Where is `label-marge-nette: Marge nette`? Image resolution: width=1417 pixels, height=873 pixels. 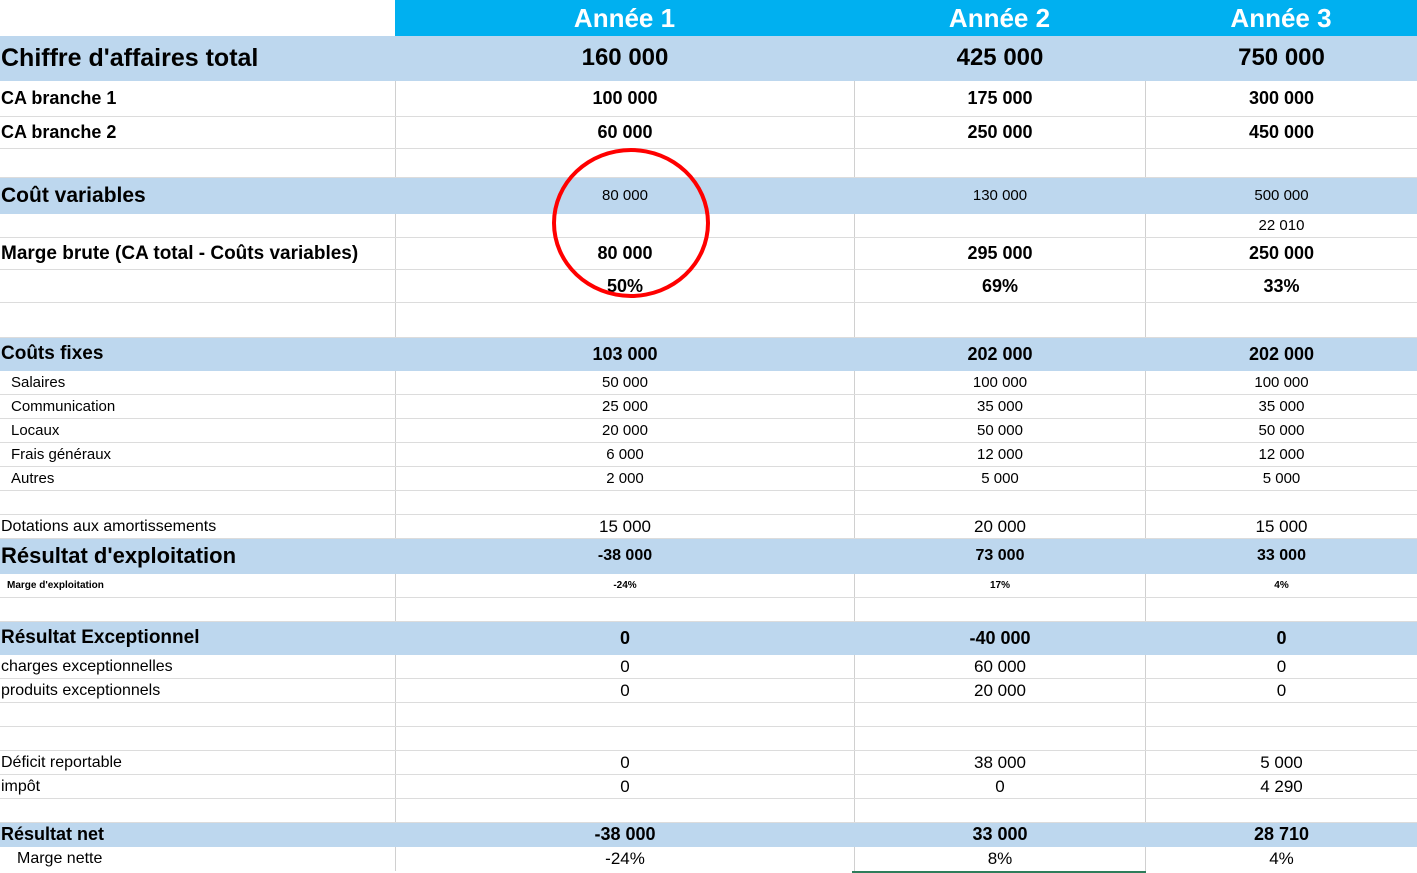 label-marge-nette: Marge nette is located at coordinates (60, 858).